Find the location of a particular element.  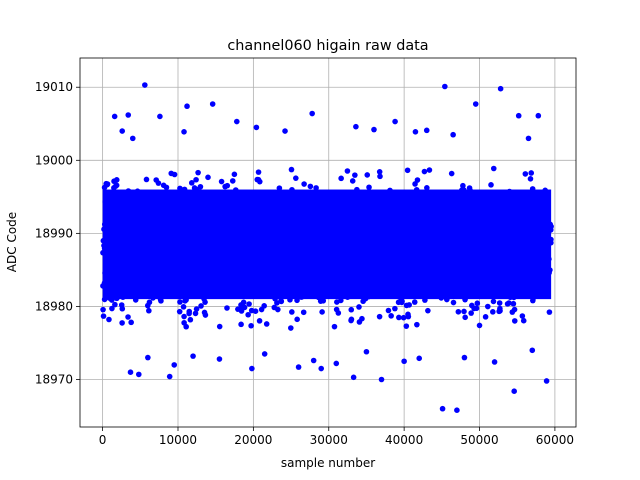

y-tick-label: 18990 is located at coordinates (54, 233).